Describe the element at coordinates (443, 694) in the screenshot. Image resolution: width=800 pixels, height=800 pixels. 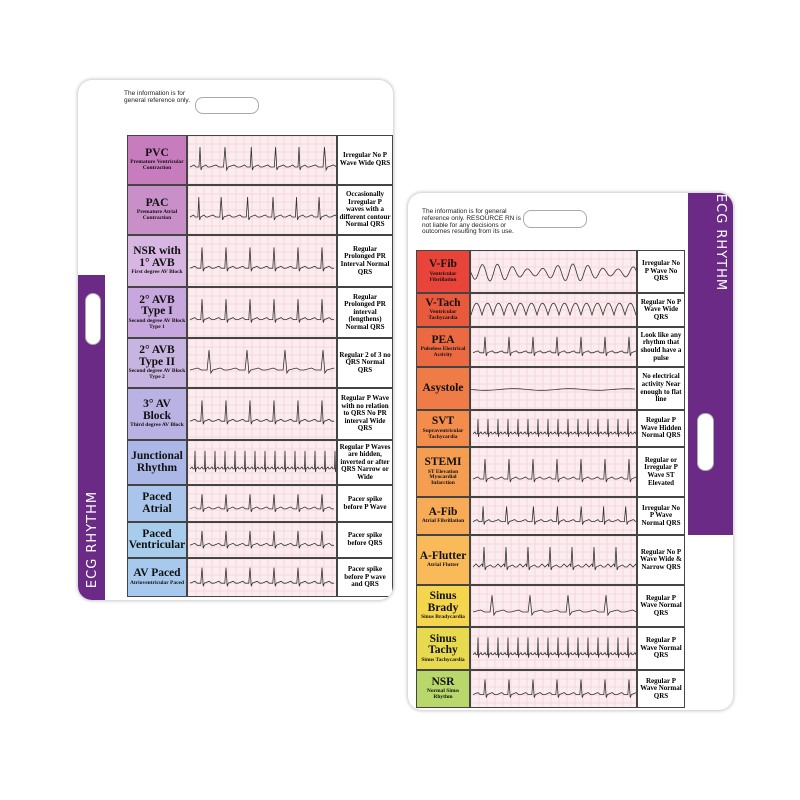
I see `rhythm-subtitle: Normal Sinus Rhythm` at that location.